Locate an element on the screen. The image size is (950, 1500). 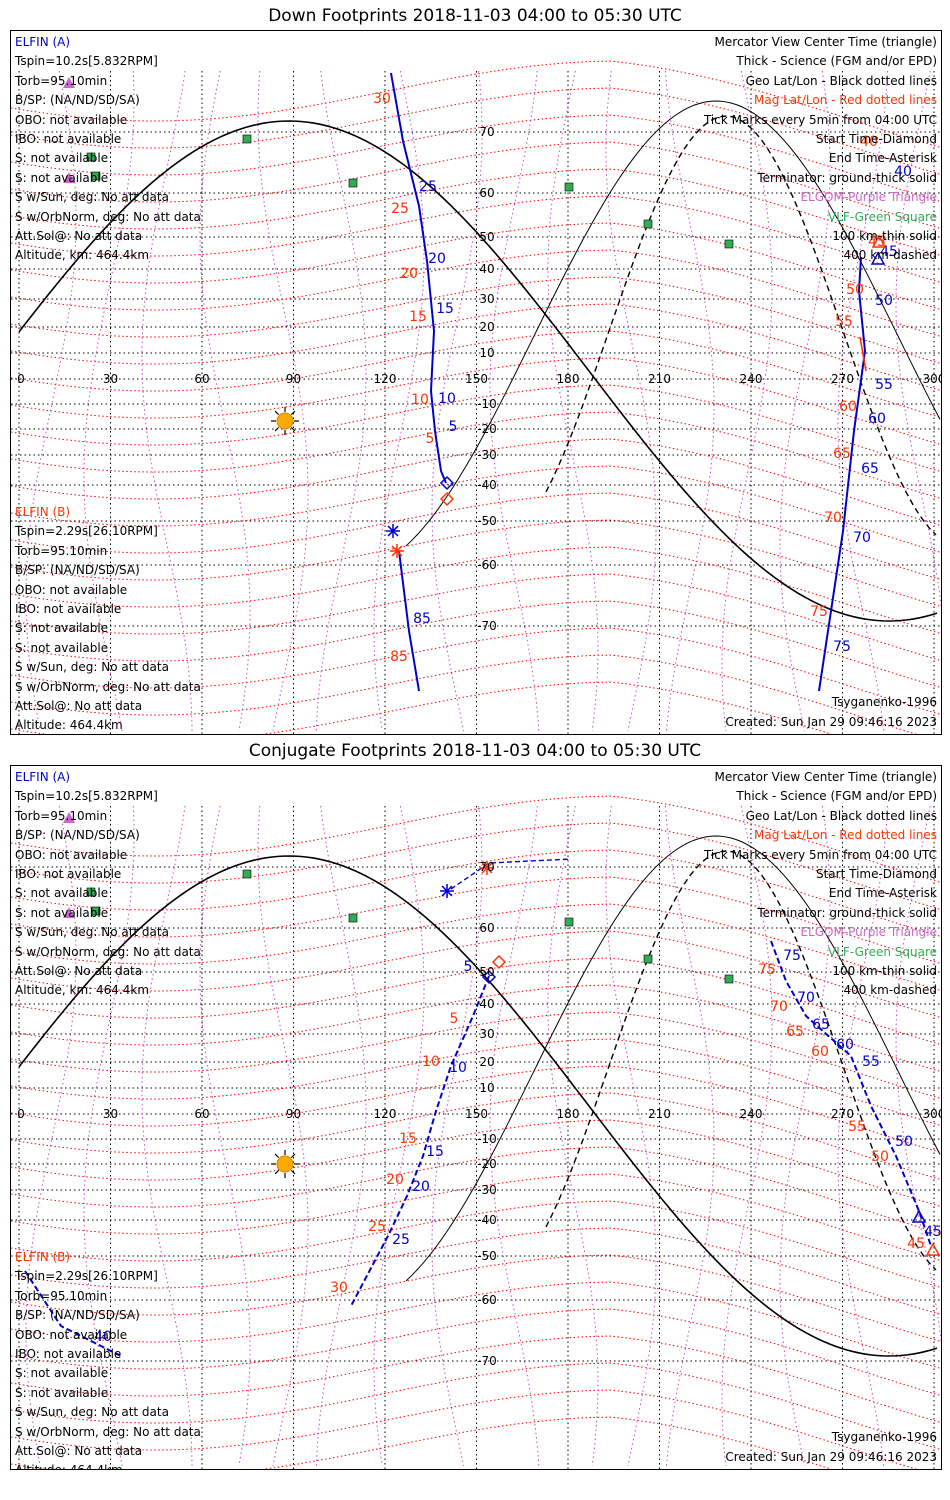
elfin-b-ibo: IBO: not available is located at coordinates (68, 609).